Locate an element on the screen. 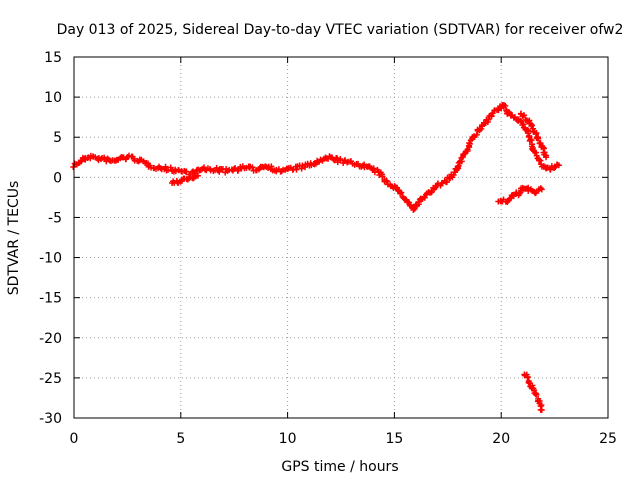  x-tick-label: 20 is located at coordinates (501, 439).